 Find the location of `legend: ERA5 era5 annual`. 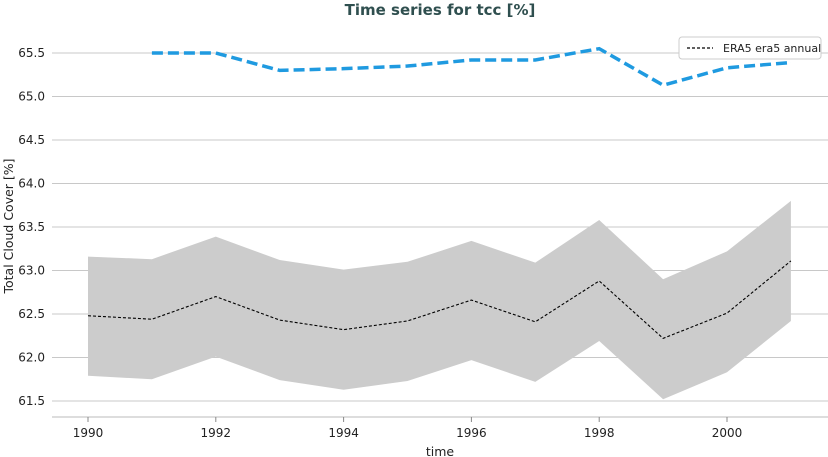

legend: ERA5 era5 annual is located at coordinates (750, 48).